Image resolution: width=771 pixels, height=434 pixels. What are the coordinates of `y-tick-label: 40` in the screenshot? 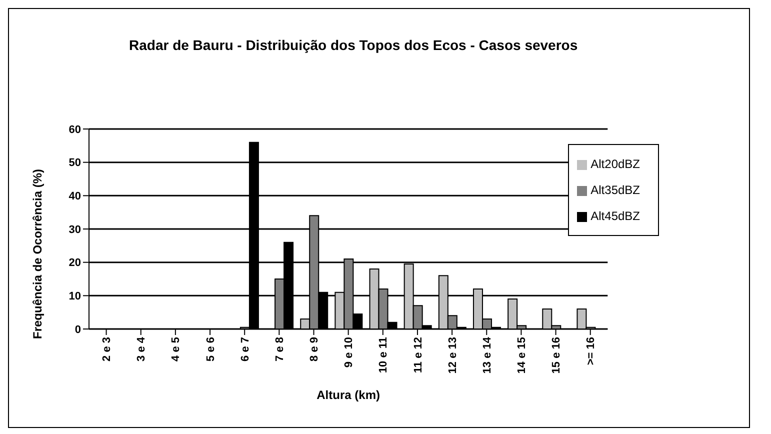 It's located at (74, 196).